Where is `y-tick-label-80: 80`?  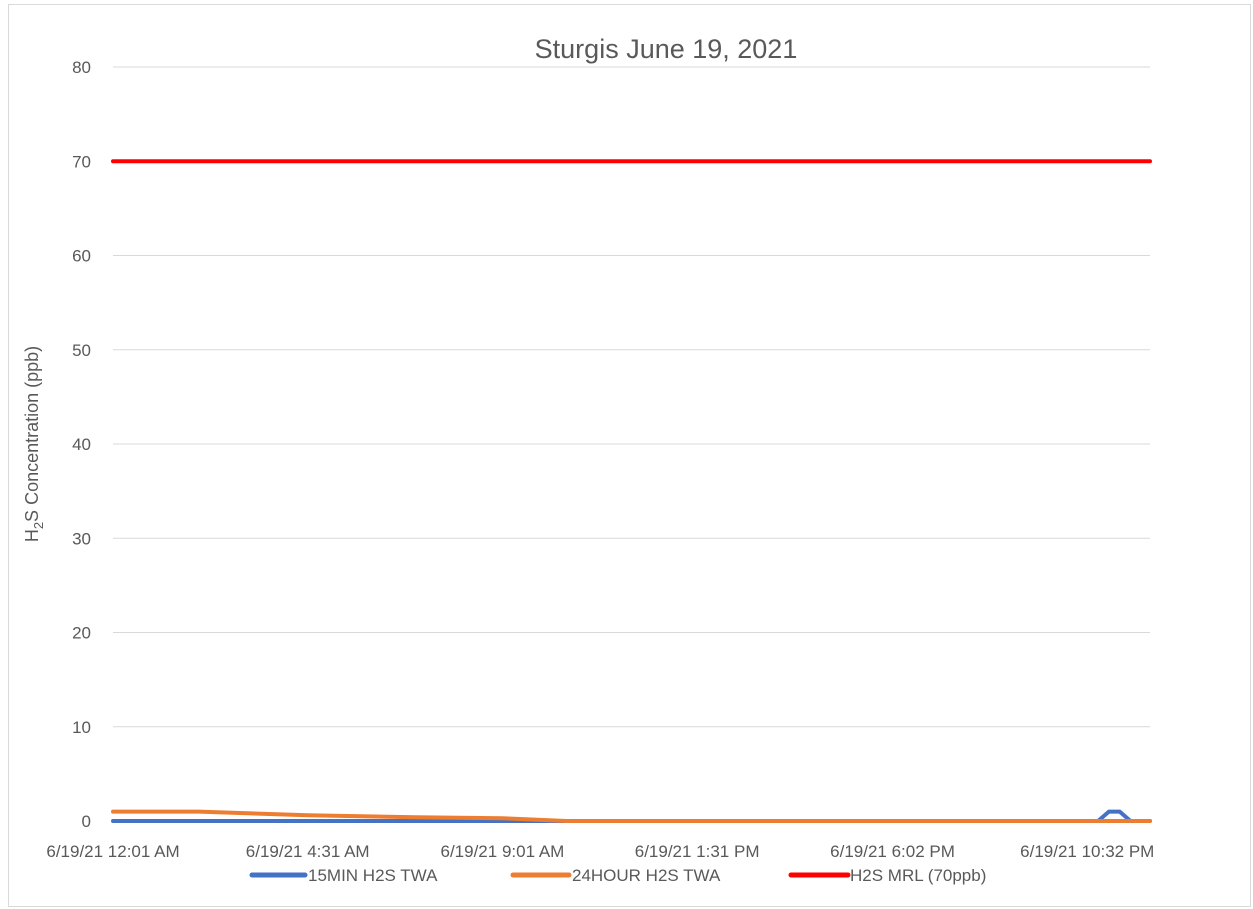 y-tick-label-80: 80 is located at coordinates (81, 67).